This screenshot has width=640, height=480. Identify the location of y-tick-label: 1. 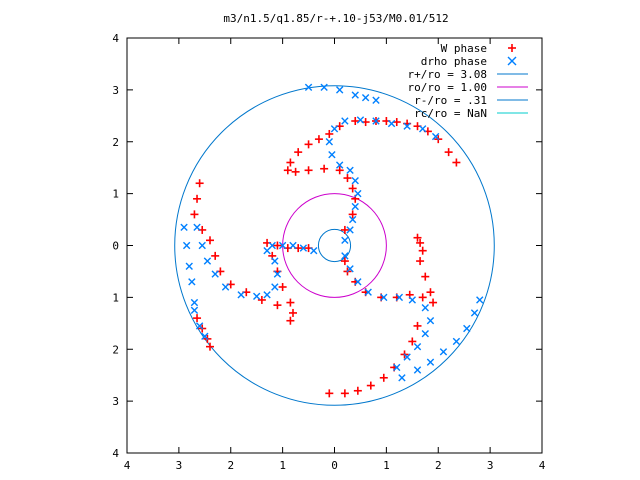
(115, 297).